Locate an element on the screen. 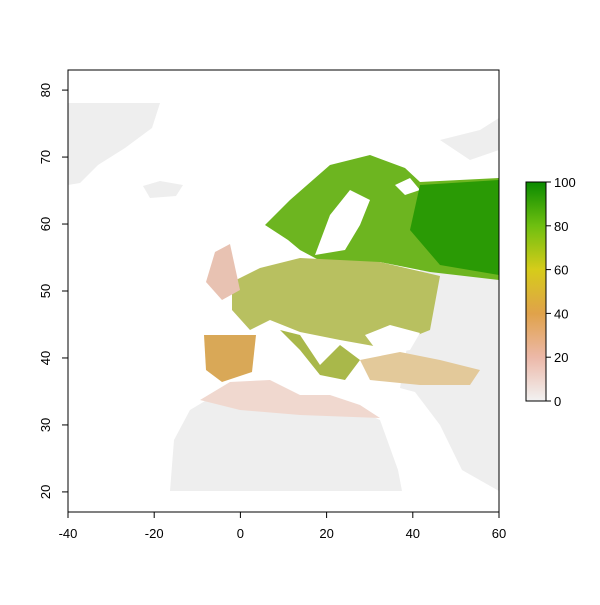 Image resolution: width=600 pixels, height=605 pixels. colorbar-label: 40 is located at coordinates (561, 313).